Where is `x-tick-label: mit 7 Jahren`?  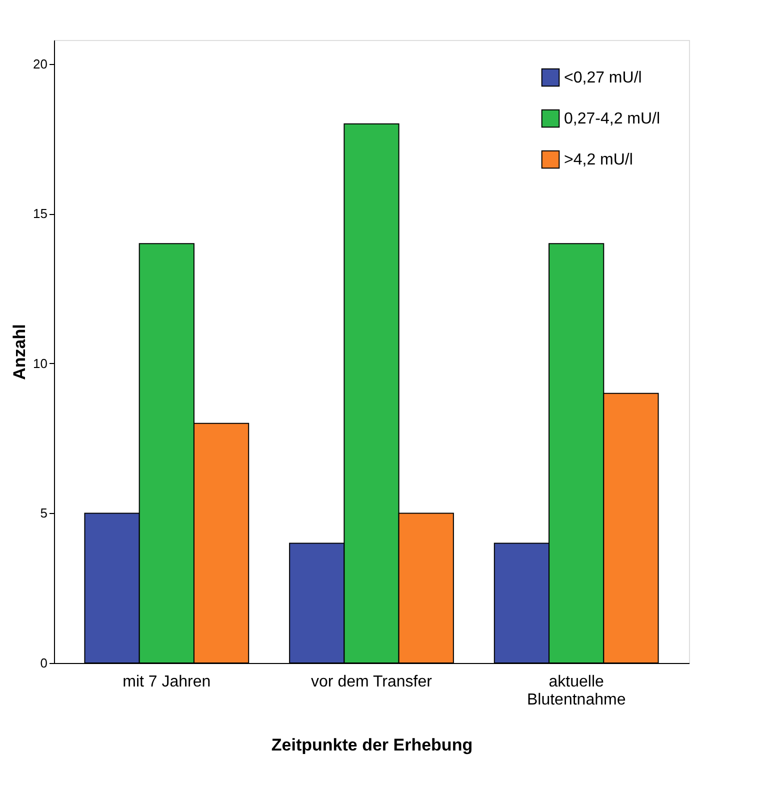 x-tick-label: mit 7 Jahren is located at coordinates (166, 682).